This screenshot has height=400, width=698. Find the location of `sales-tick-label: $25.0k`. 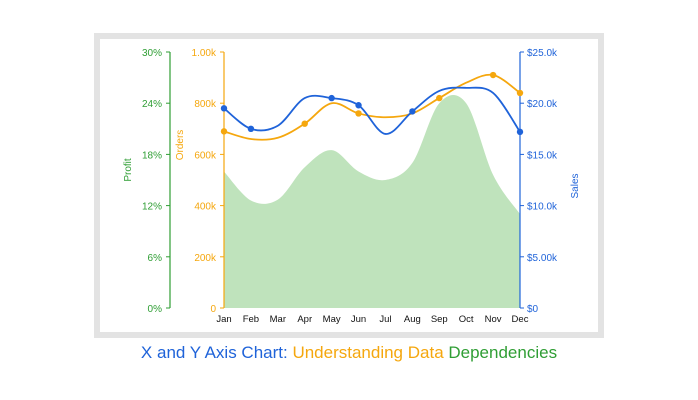

sales-tick-label: $25.0k is located at coordinates (542, 53).